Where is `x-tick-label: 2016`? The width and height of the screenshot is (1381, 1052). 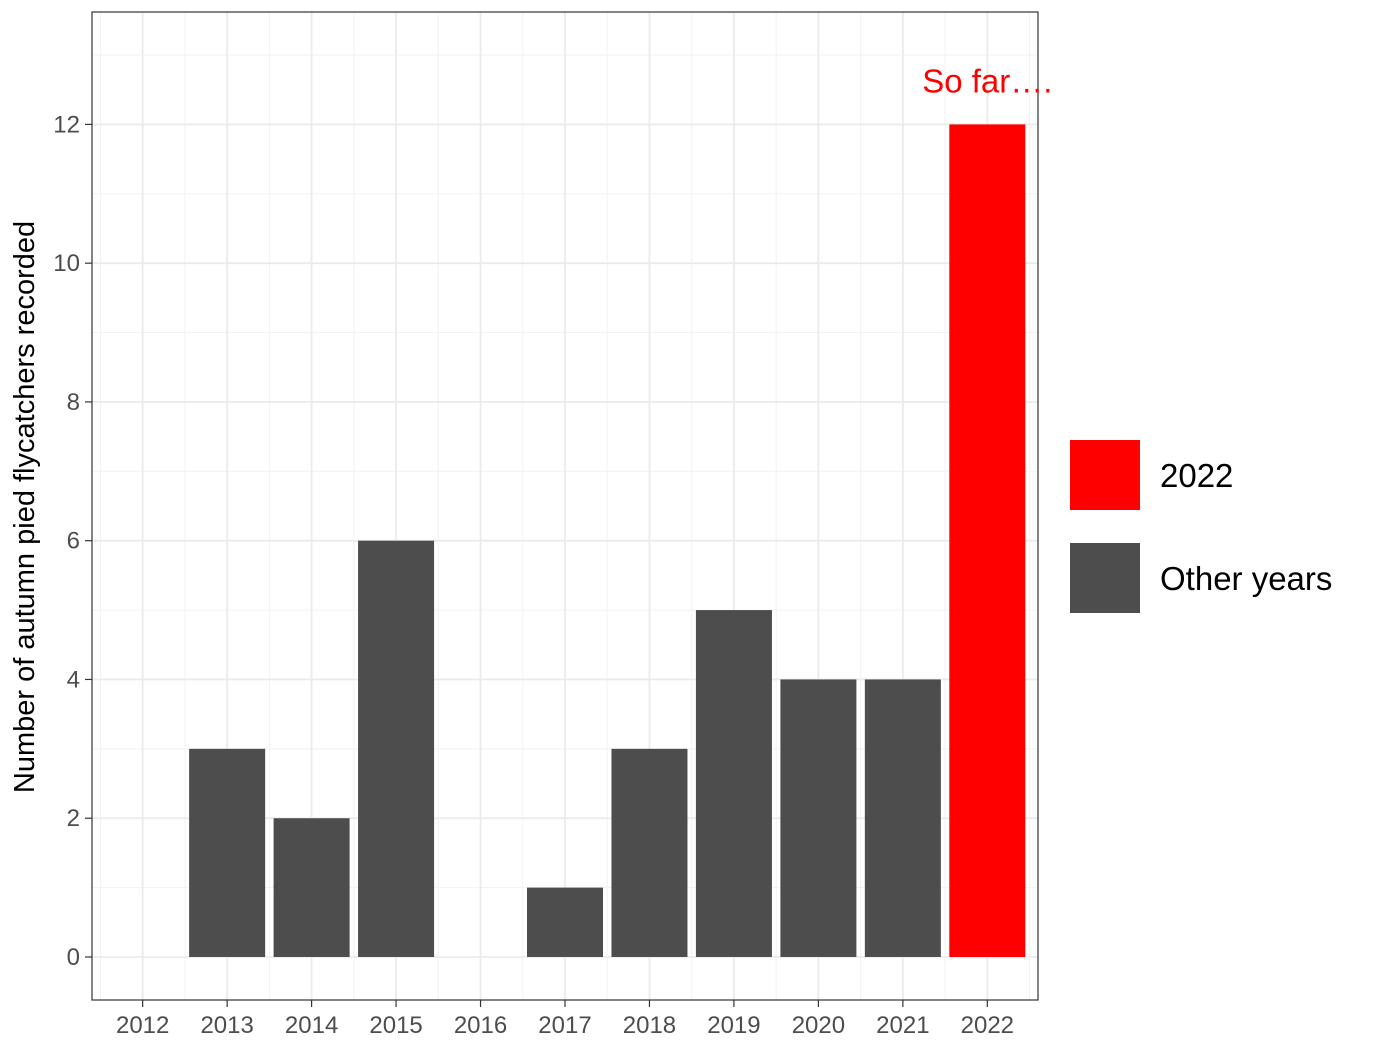 x-tick-label: 2016 is located at coordinates (480, 1025).